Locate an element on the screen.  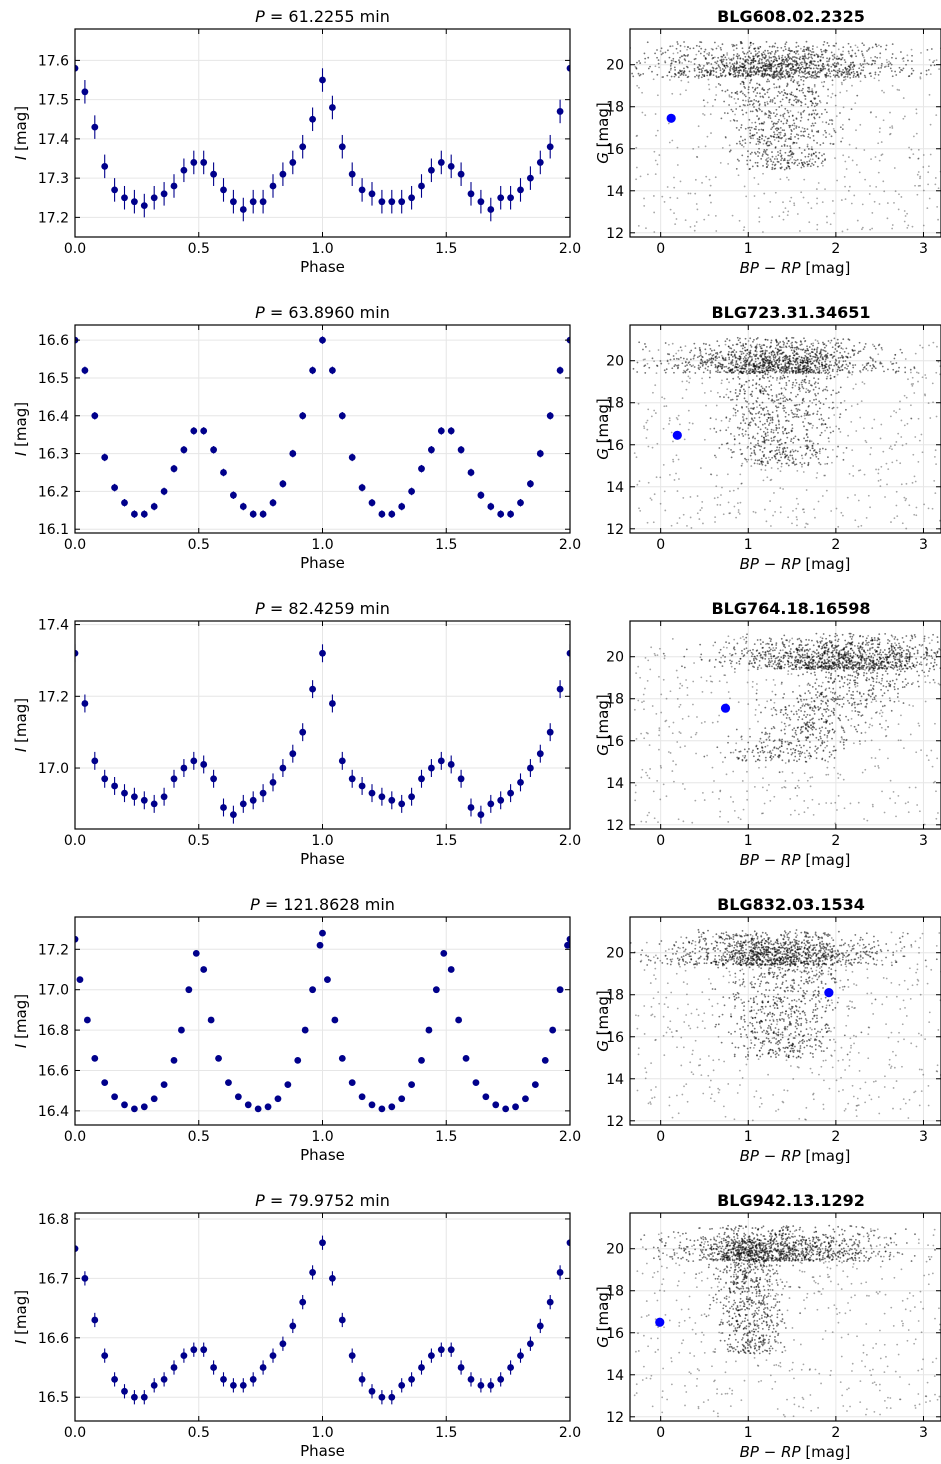
panel-title: P = 82.4259 min is located at coordinates (322, 608).